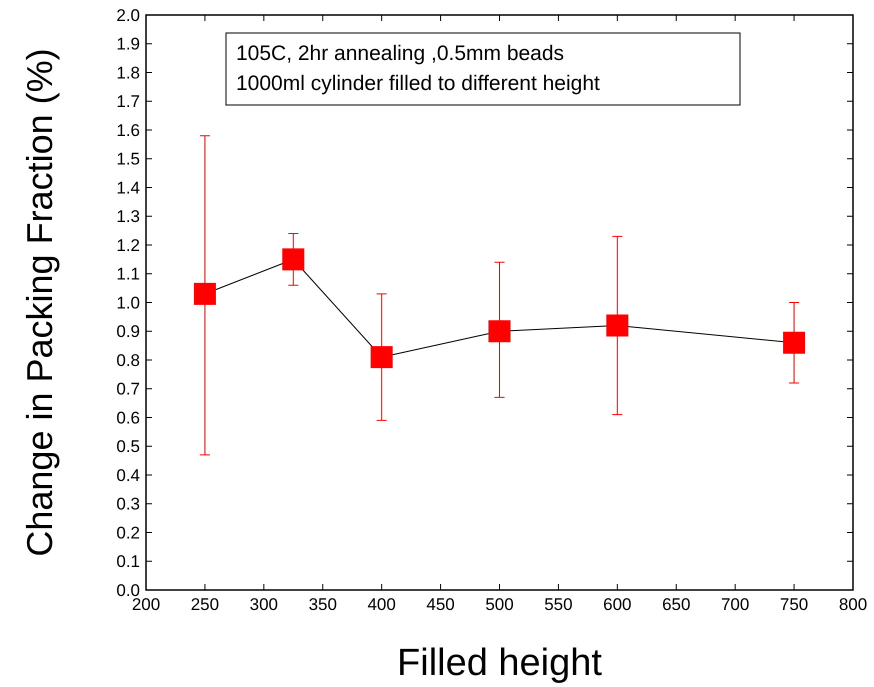 This screenshot has height=687, width=874. What do you see at coordinates (205, 604) in the screenshot?
I see `x-tick-label: 250` at bounding box center [205, 604].